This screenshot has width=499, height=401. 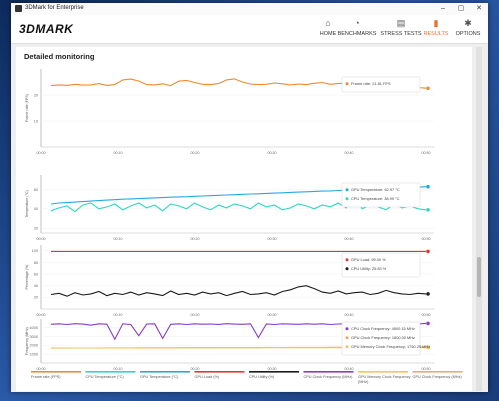 I want to click on nav-benchmarks-label: BENCHMARKS, so click(x=357, y=34).